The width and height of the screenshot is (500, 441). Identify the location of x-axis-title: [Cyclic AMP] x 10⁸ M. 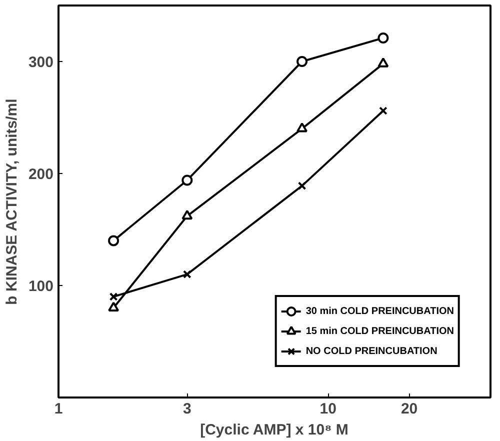
(274, 430).